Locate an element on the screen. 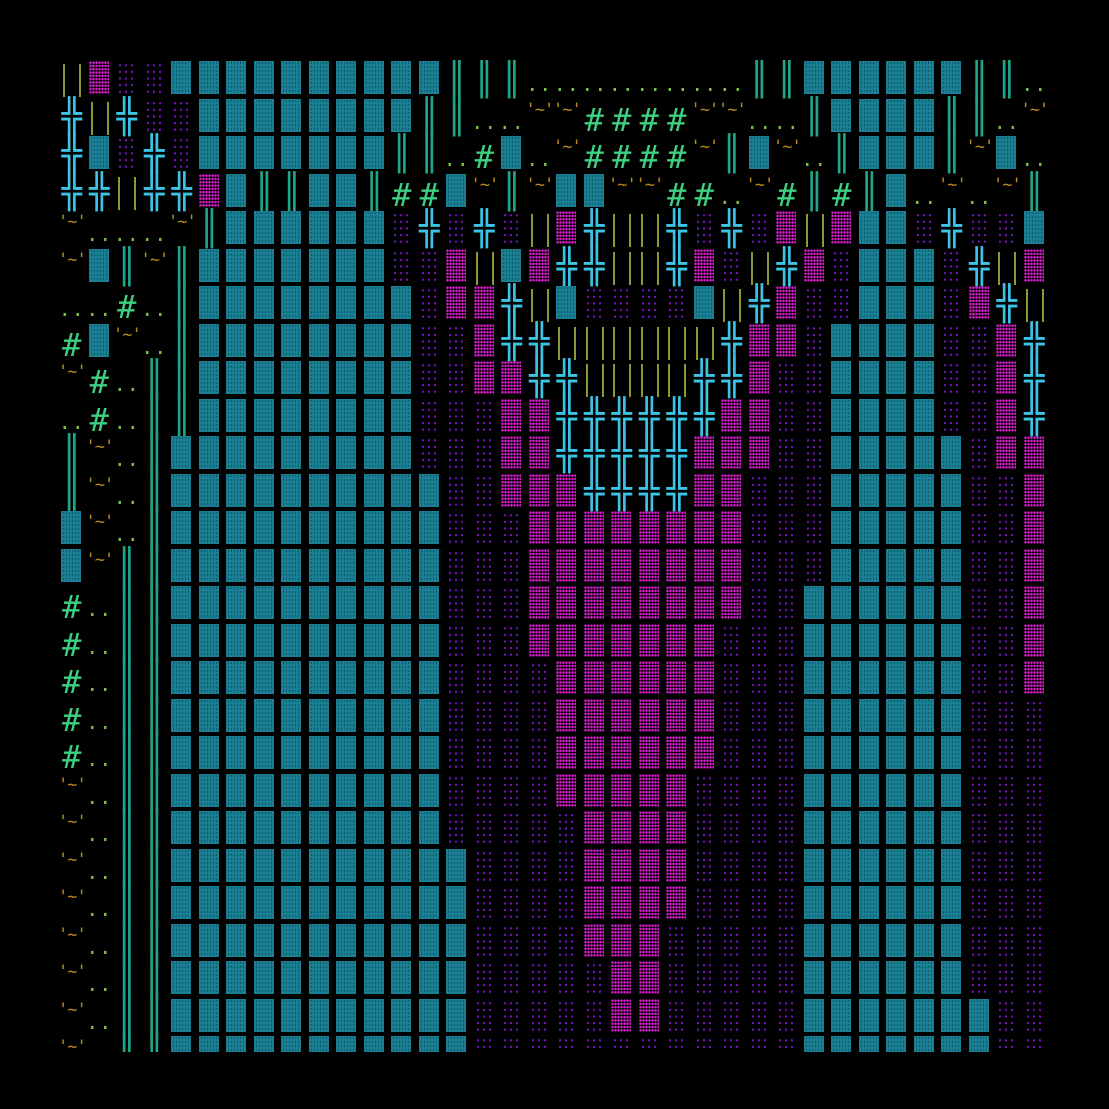 This screenshot has width=1109, height=1109. pipe-line is located at coordinates (1026, 305).